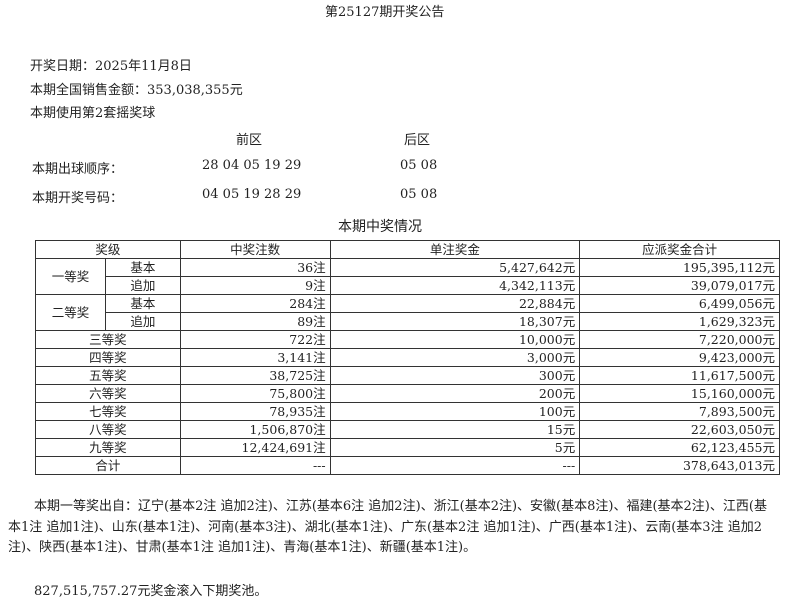 Image resolution: width=800 pixels, height=600 pixels. What do you see at coordinates (255, 267) in the screenshot?
I see `winner-count: 36注` at bounding box center [255, 267].